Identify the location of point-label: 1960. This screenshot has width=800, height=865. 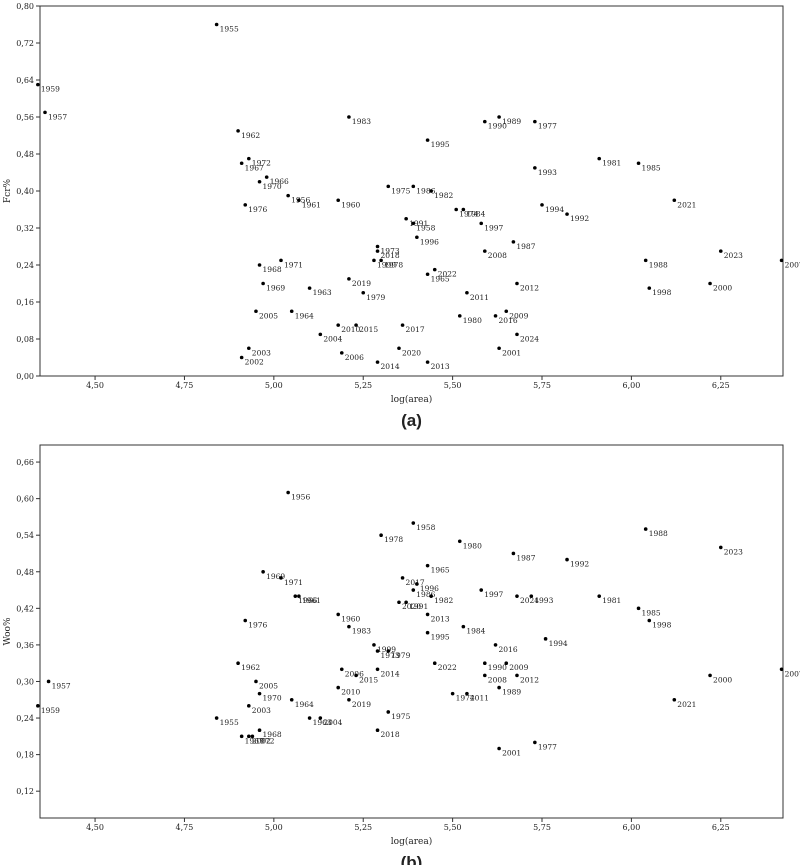
(350, 204).